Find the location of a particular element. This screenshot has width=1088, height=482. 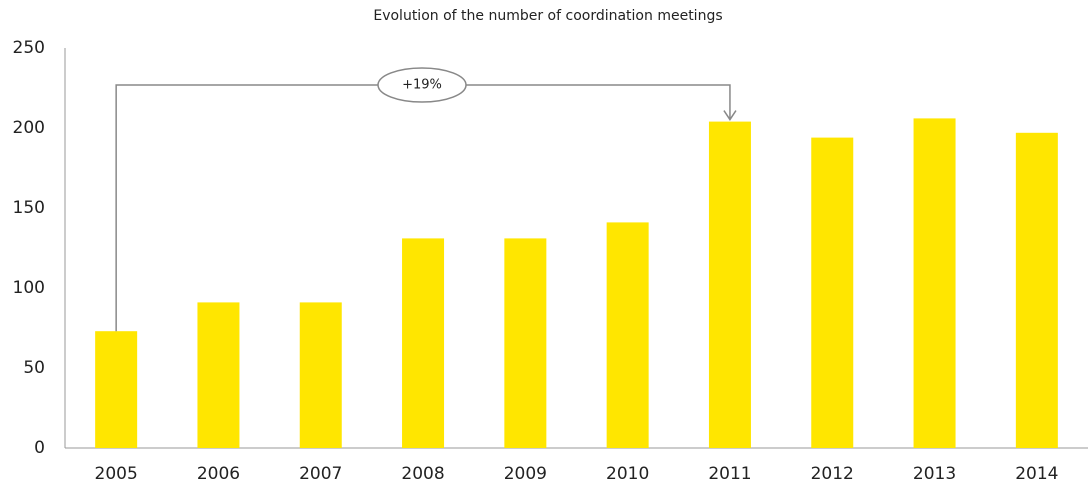

x-tick-label: 2006 is located at coordinates (218, 473).